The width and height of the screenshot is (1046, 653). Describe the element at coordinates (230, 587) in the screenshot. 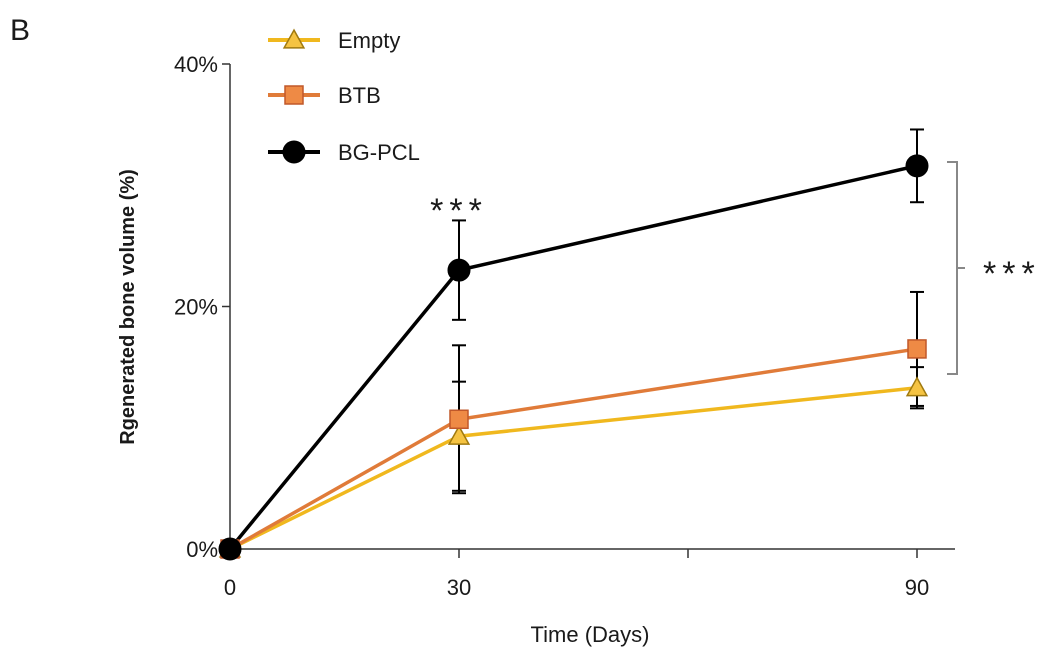

I see `x-tick-label: 0` at that location.